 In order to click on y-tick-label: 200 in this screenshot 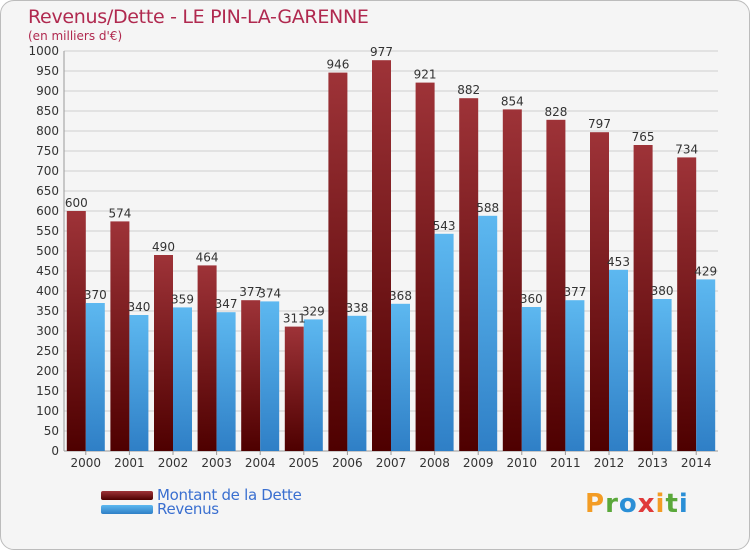, I will do `click(47, 371)`.